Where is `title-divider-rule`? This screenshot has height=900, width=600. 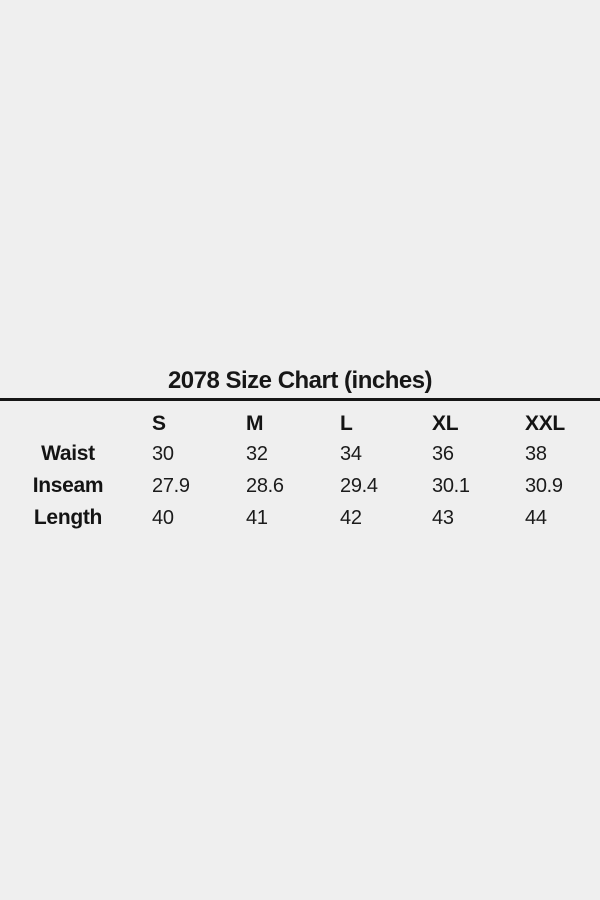 title-divider-rule is located at coordinates (300, 399).